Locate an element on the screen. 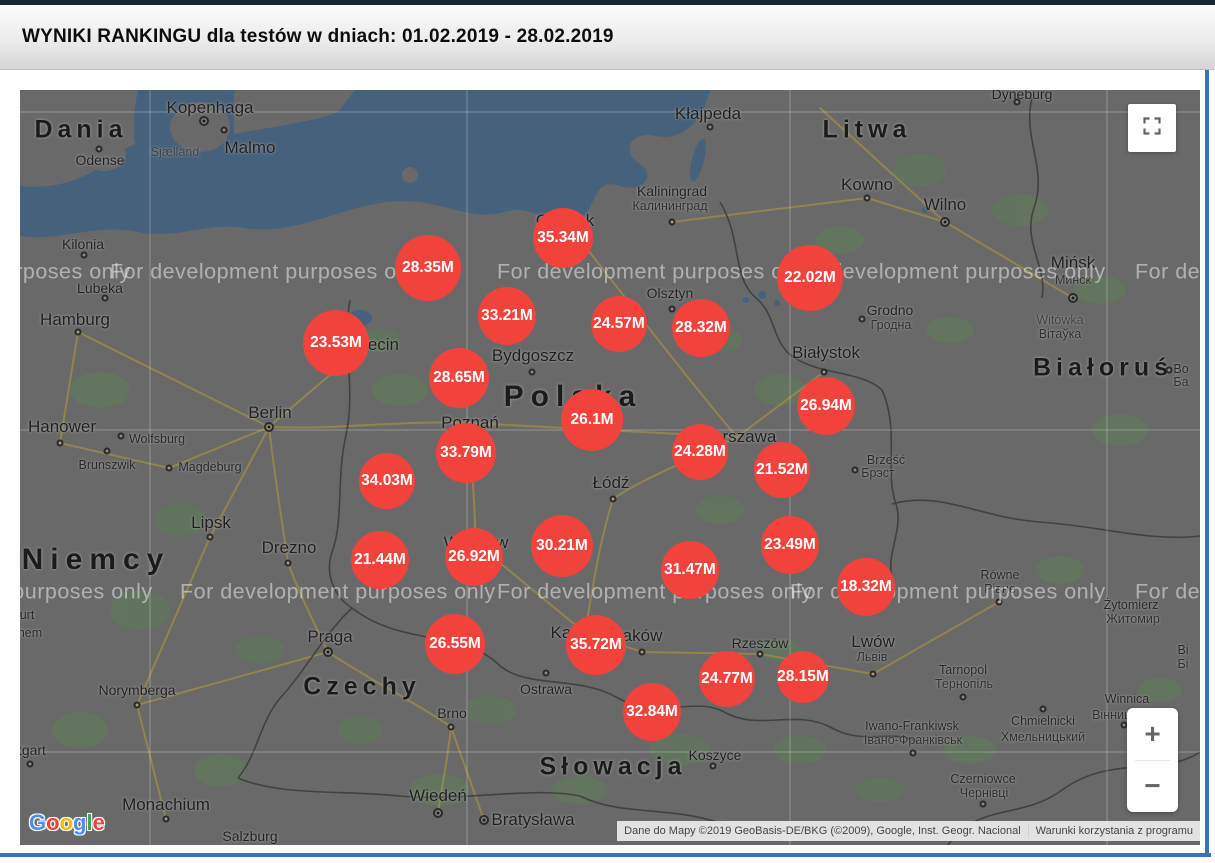 Image resolution: width=1215 pixels, height=863 pixels. cluster-marker: 18.32M is located at coordinates (866, 587).